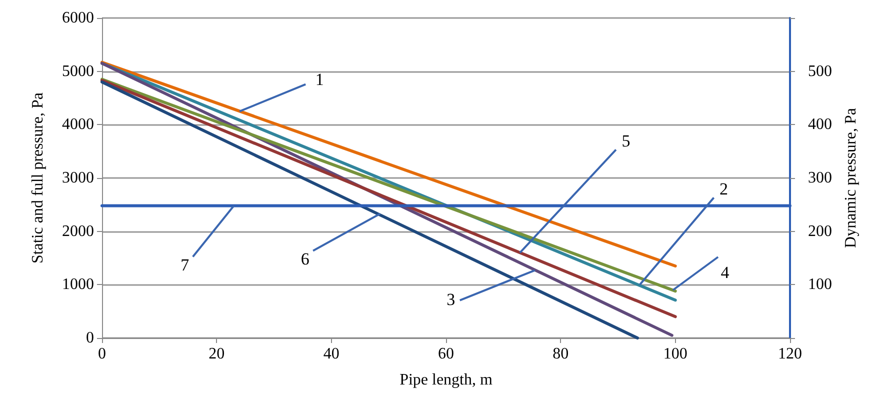  What do you see at coordinates (331, 354) in the screenshot?
I see `x-tick-label: 40` at bounding box center [331, 354].